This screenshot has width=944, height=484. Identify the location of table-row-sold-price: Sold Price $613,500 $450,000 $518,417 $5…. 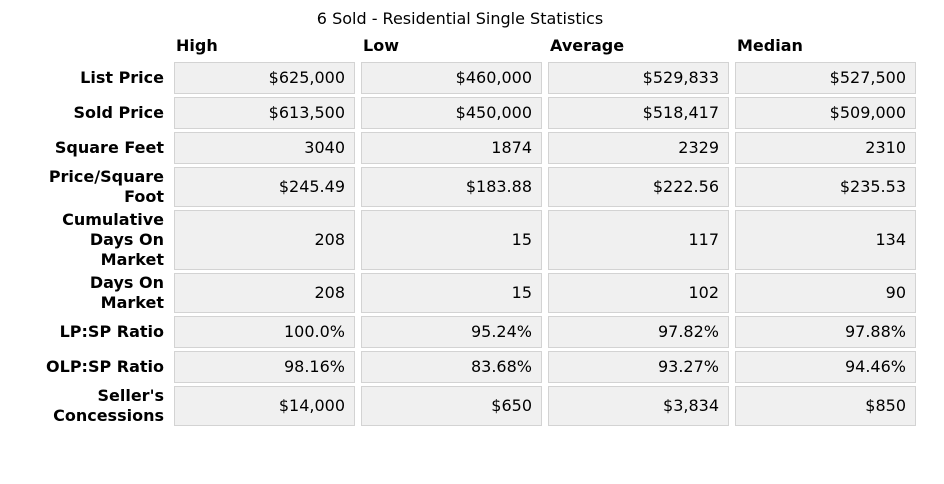
(464, 113).